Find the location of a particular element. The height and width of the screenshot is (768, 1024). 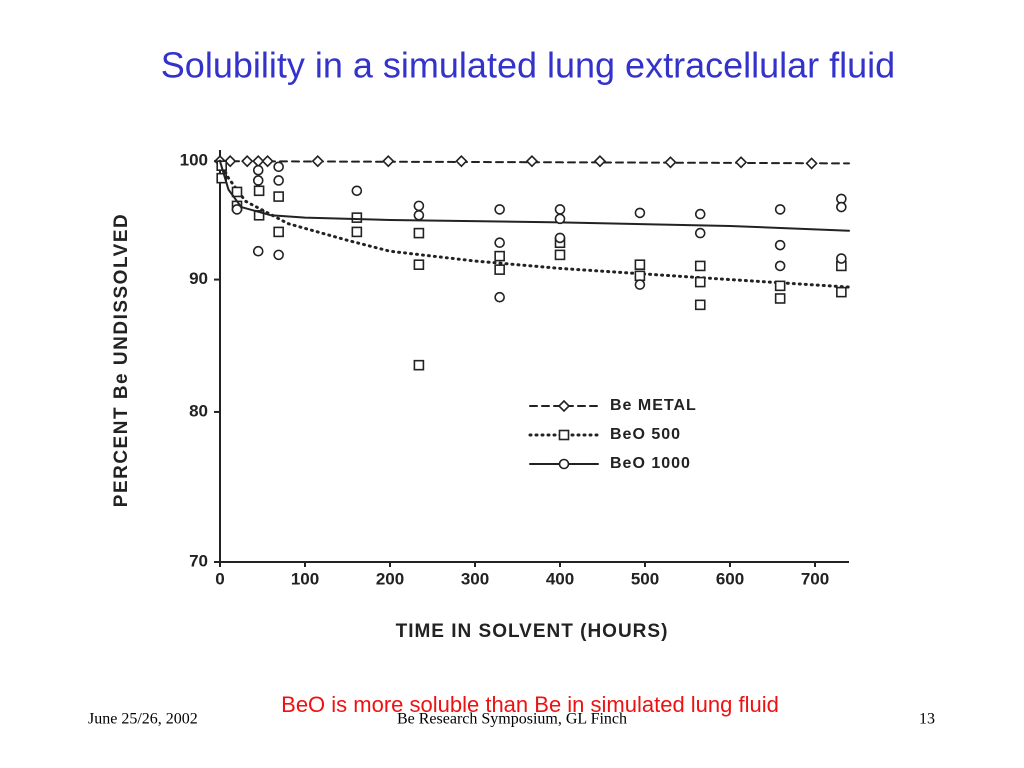

footer-date: June 25/26, 2002 is located at coordinates (143, 719).